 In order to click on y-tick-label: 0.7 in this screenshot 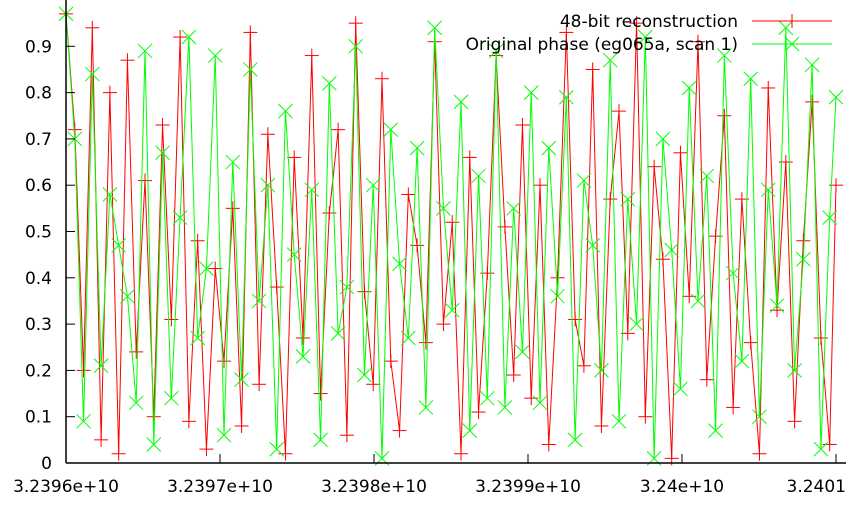, I will do `click(38, 140)`.